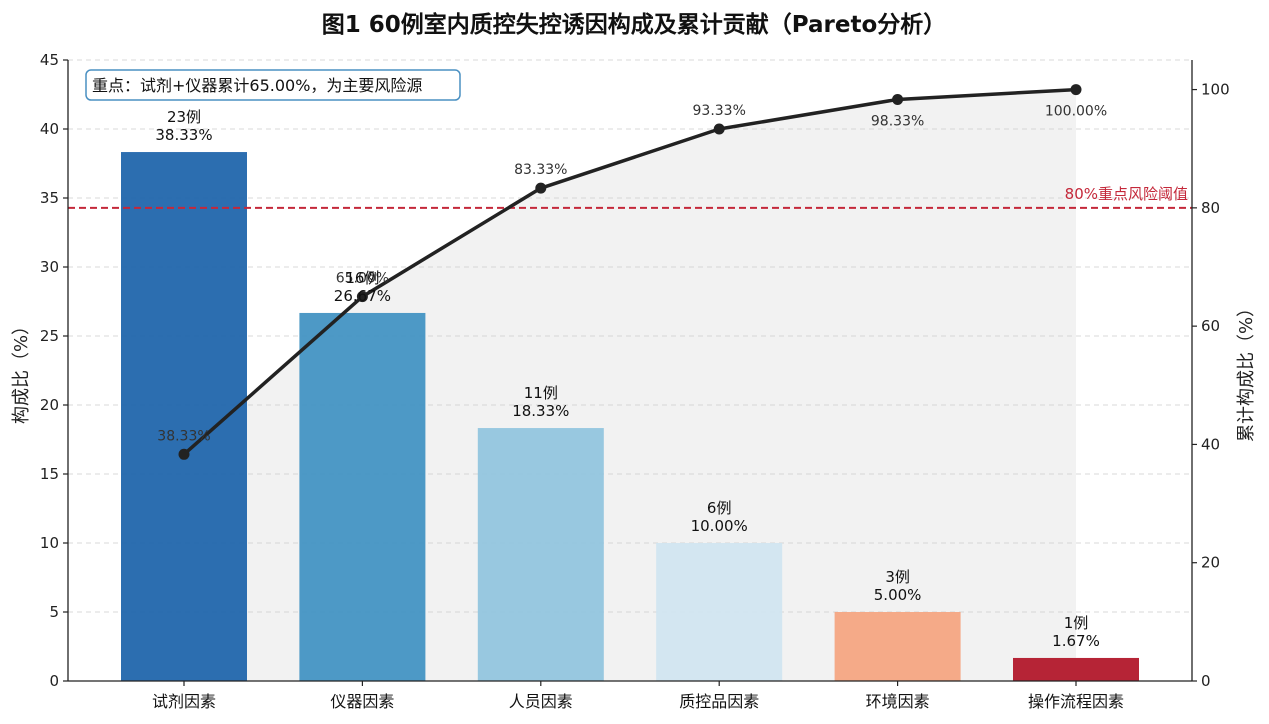 The image size is (1269, 724). What do you see at coordinates (1126, 194) in the screenshot?
I see `threshold-label: 80%重点风险阈值` at bounding box center [1126, 194].